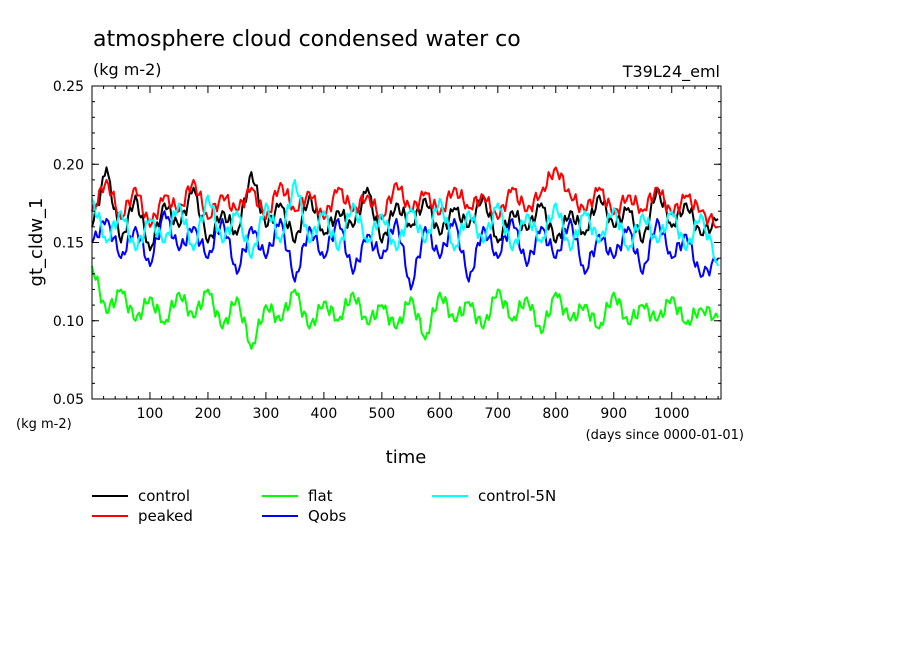 This screenshot has height=654, width=904. I want to click on x-tick-label: 600, so click(439, 414).